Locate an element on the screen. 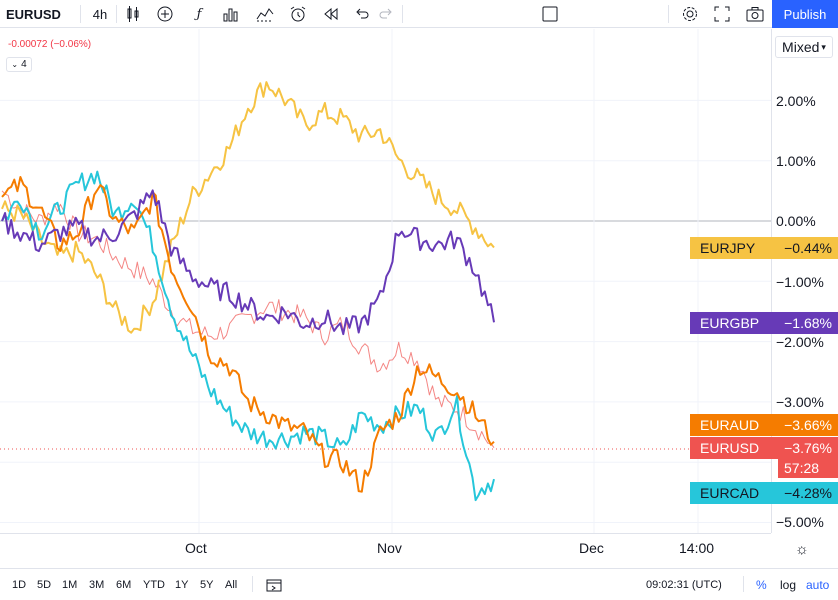 This screenshot has height=600, width=838. plus-circle-icon is located at coordinates (165, 14).